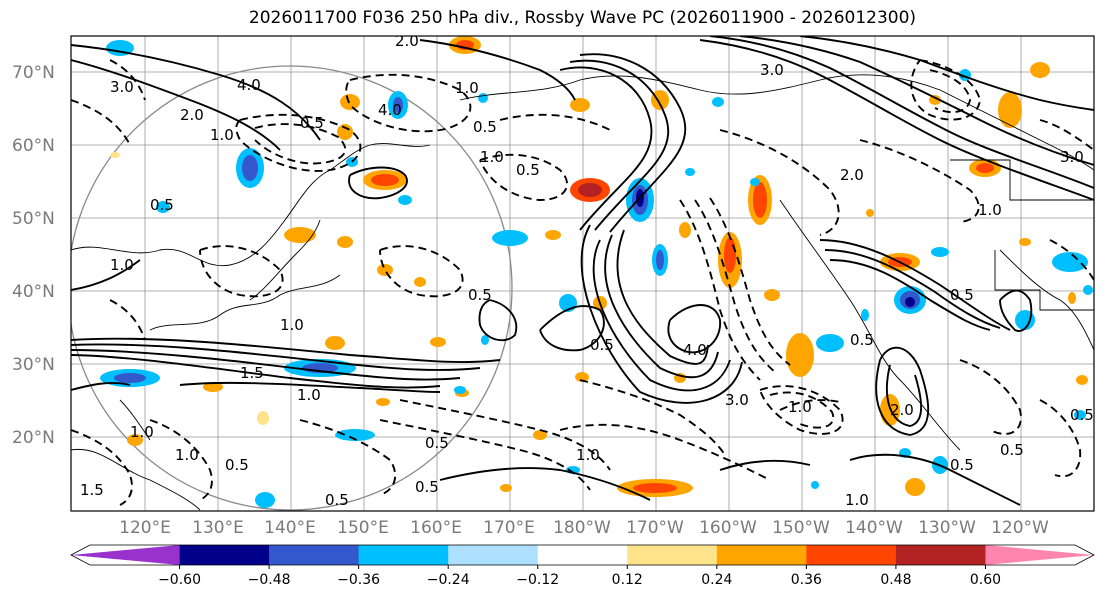 The height and width of the screenshot is (604, 1105). What do you see at coordinates (145, 528) in the screenshot?
I see `lon-label-120e: 120°E` at bounding box center [145, 528].